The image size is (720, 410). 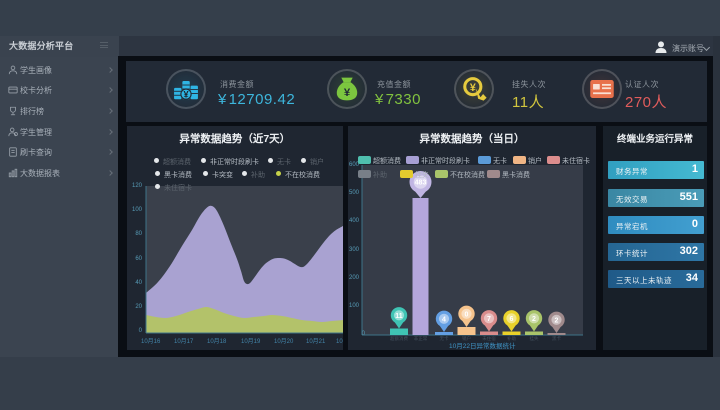 I want to click on svg-text: 483, so click(x=421, y=183).